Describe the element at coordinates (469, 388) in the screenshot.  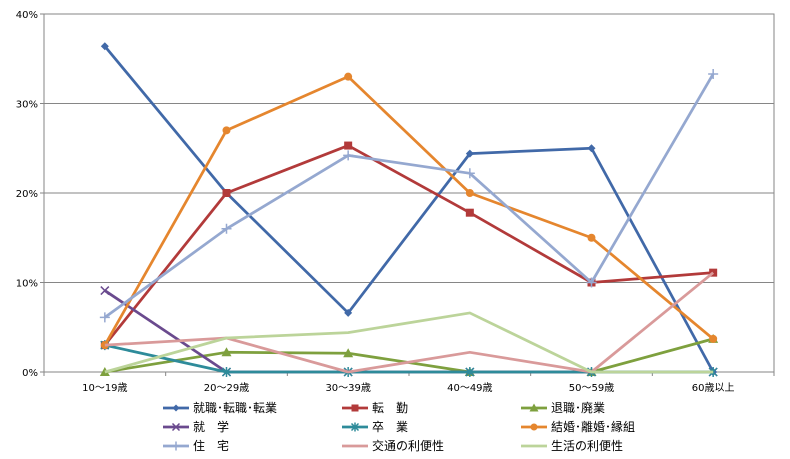
I see `x-tick-label: 40～49歳` at that location.